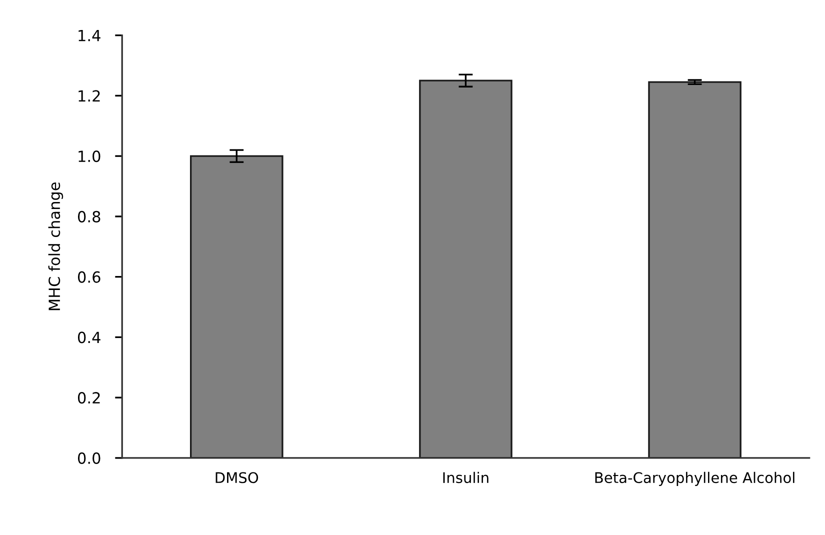 This screenshot has height=535, width=825. I want to click on y-axis-title: MHC fold change, so click(56, 246).